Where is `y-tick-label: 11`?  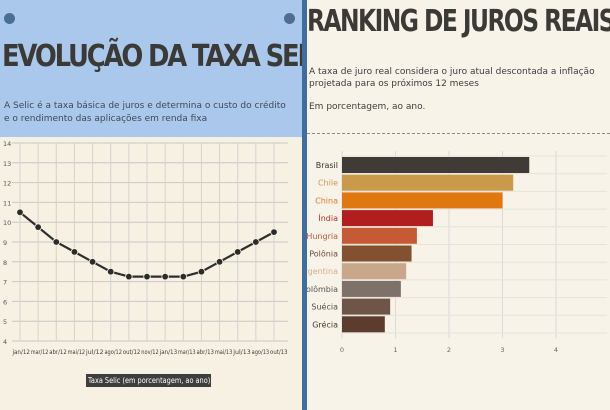
y-tick-label: 11 is located at coordinates (7, 203).